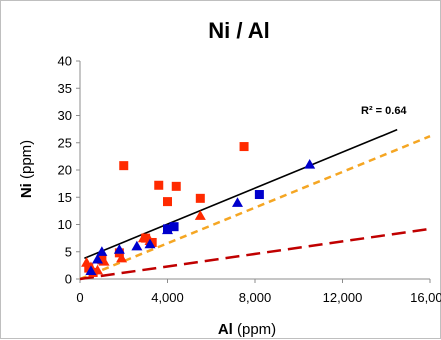 This screenshot has width=441, height=340. I want to click on y-axis-ticks: 0 5 10 15 20 25 30 35 40, so click(69, 170).